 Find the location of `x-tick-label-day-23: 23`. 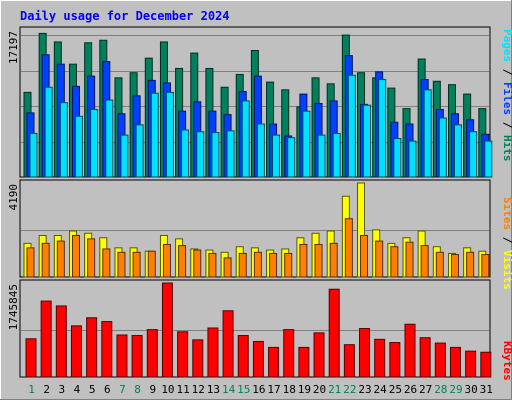

x-tick-label-day-23: 23 is located at coordinates (364, 389).